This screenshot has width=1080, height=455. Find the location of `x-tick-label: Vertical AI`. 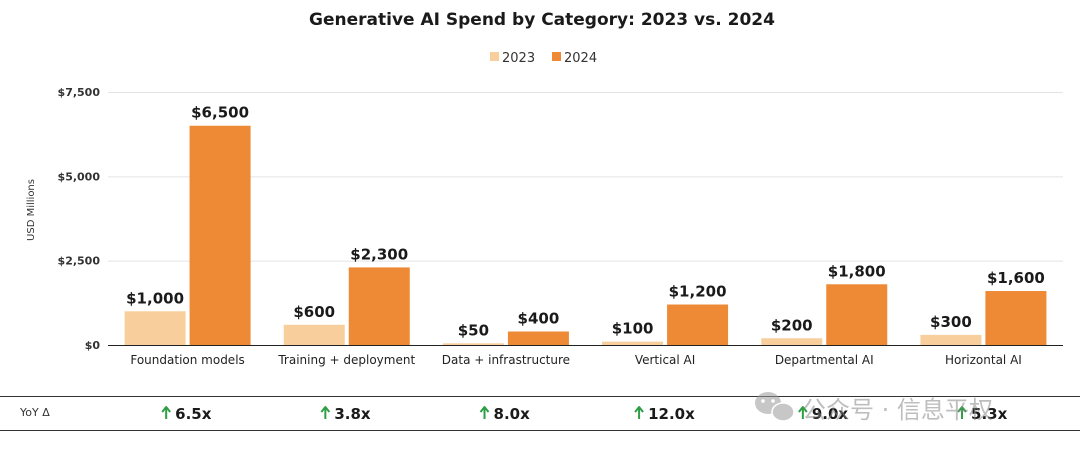

x-tick-label: Vertical AI is located at coordinates (665, 360).